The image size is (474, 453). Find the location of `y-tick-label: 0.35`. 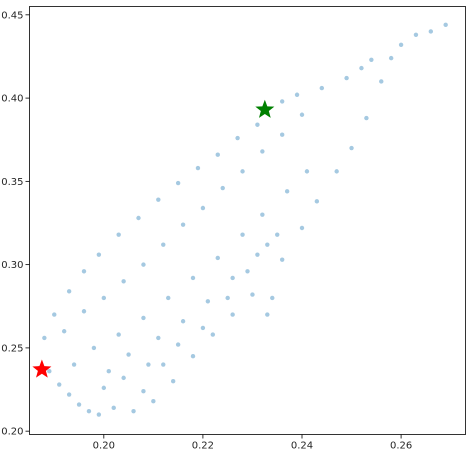

y-tick-label: 0.35 is located at coordinates (12, 182).